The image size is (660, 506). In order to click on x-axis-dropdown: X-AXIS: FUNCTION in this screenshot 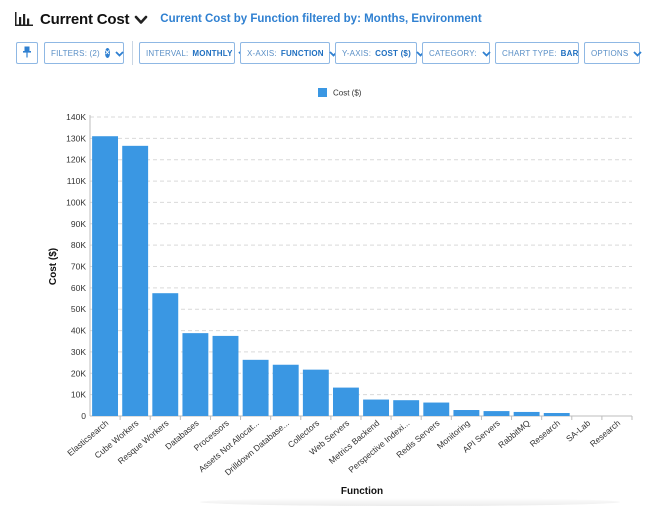, I will do `click(289, 53)`.